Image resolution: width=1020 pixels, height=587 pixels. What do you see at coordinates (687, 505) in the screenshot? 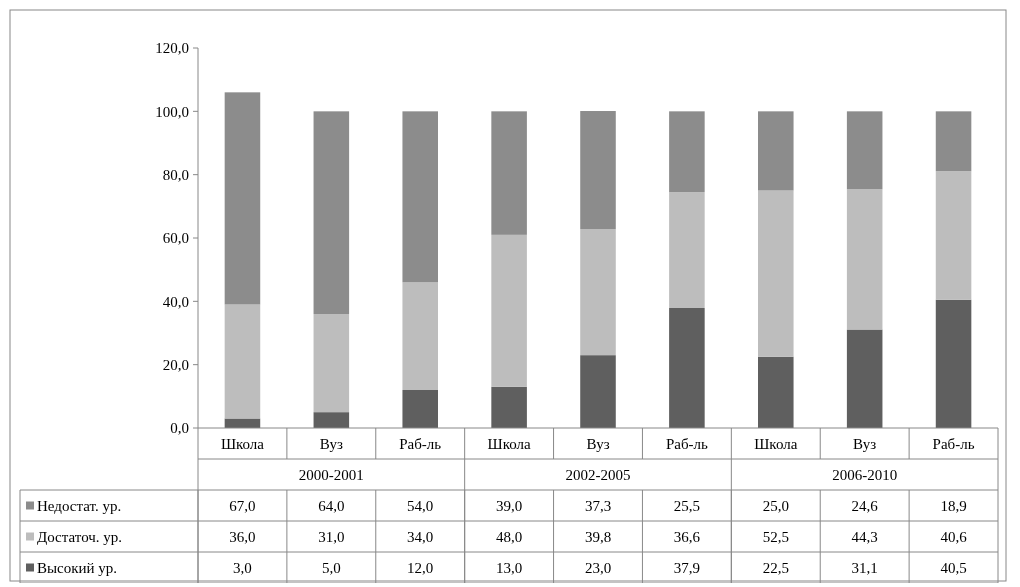
I see `data-label: 25,5` at bounding box center [687, 505].